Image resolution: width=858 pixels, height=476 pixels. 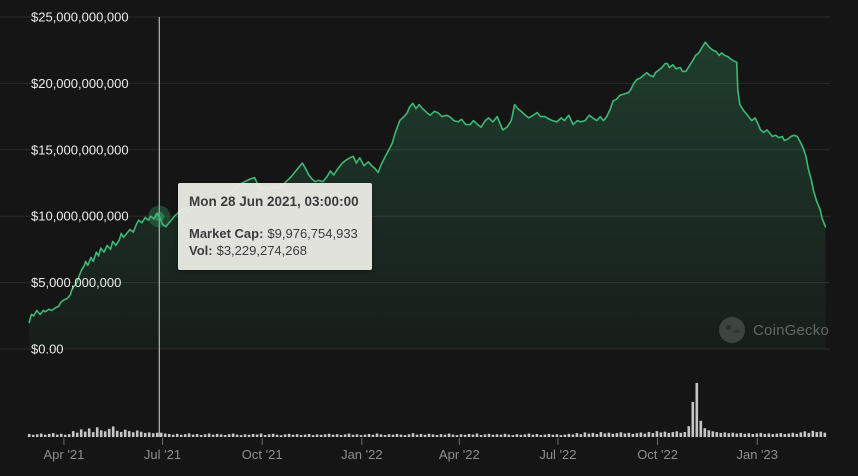 What do you see at coordinates (76, 282) in the screenshot?
I see `y-axis-label: $5,000,000,000` at bounding box center [76, 282].